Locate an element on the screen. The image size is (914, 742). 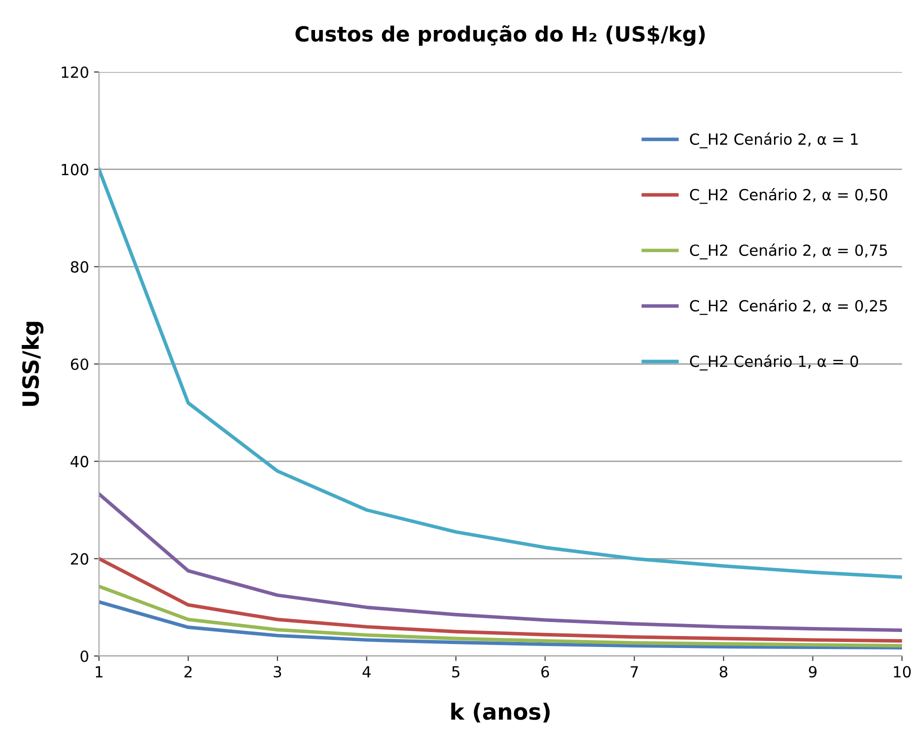
x-tick-label: 7 is located at coordinates (634, 672).